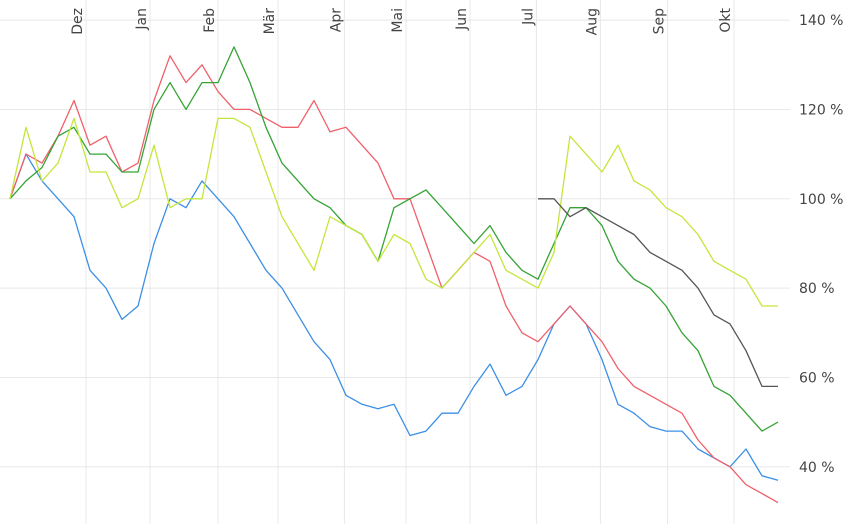 The width and height of the screenshot is (847, 524). I want to click on y-tick-label: 140 %, so click(821, 21).